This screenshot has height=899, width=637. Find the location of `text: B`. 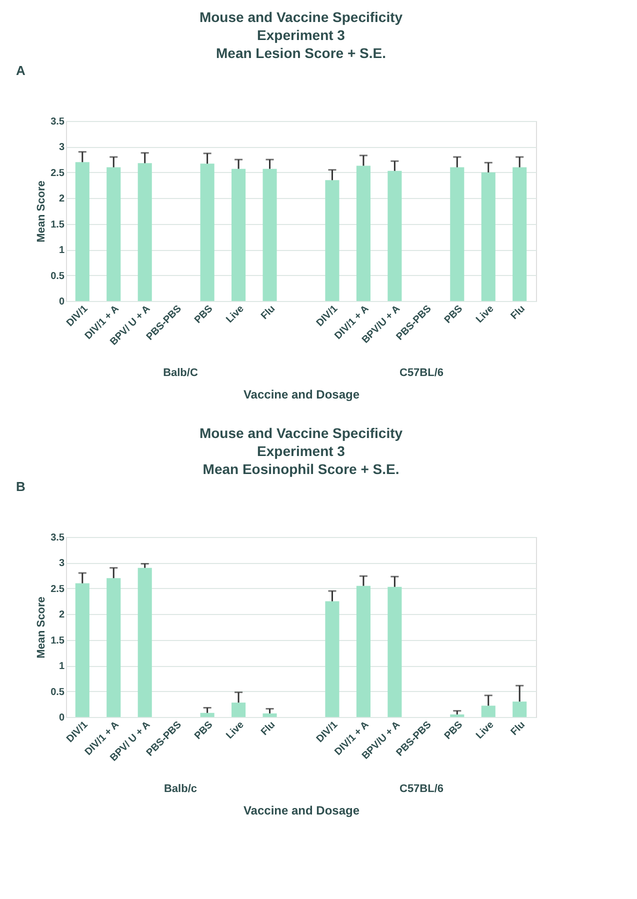

text: B is located at coordinates (21, 486).